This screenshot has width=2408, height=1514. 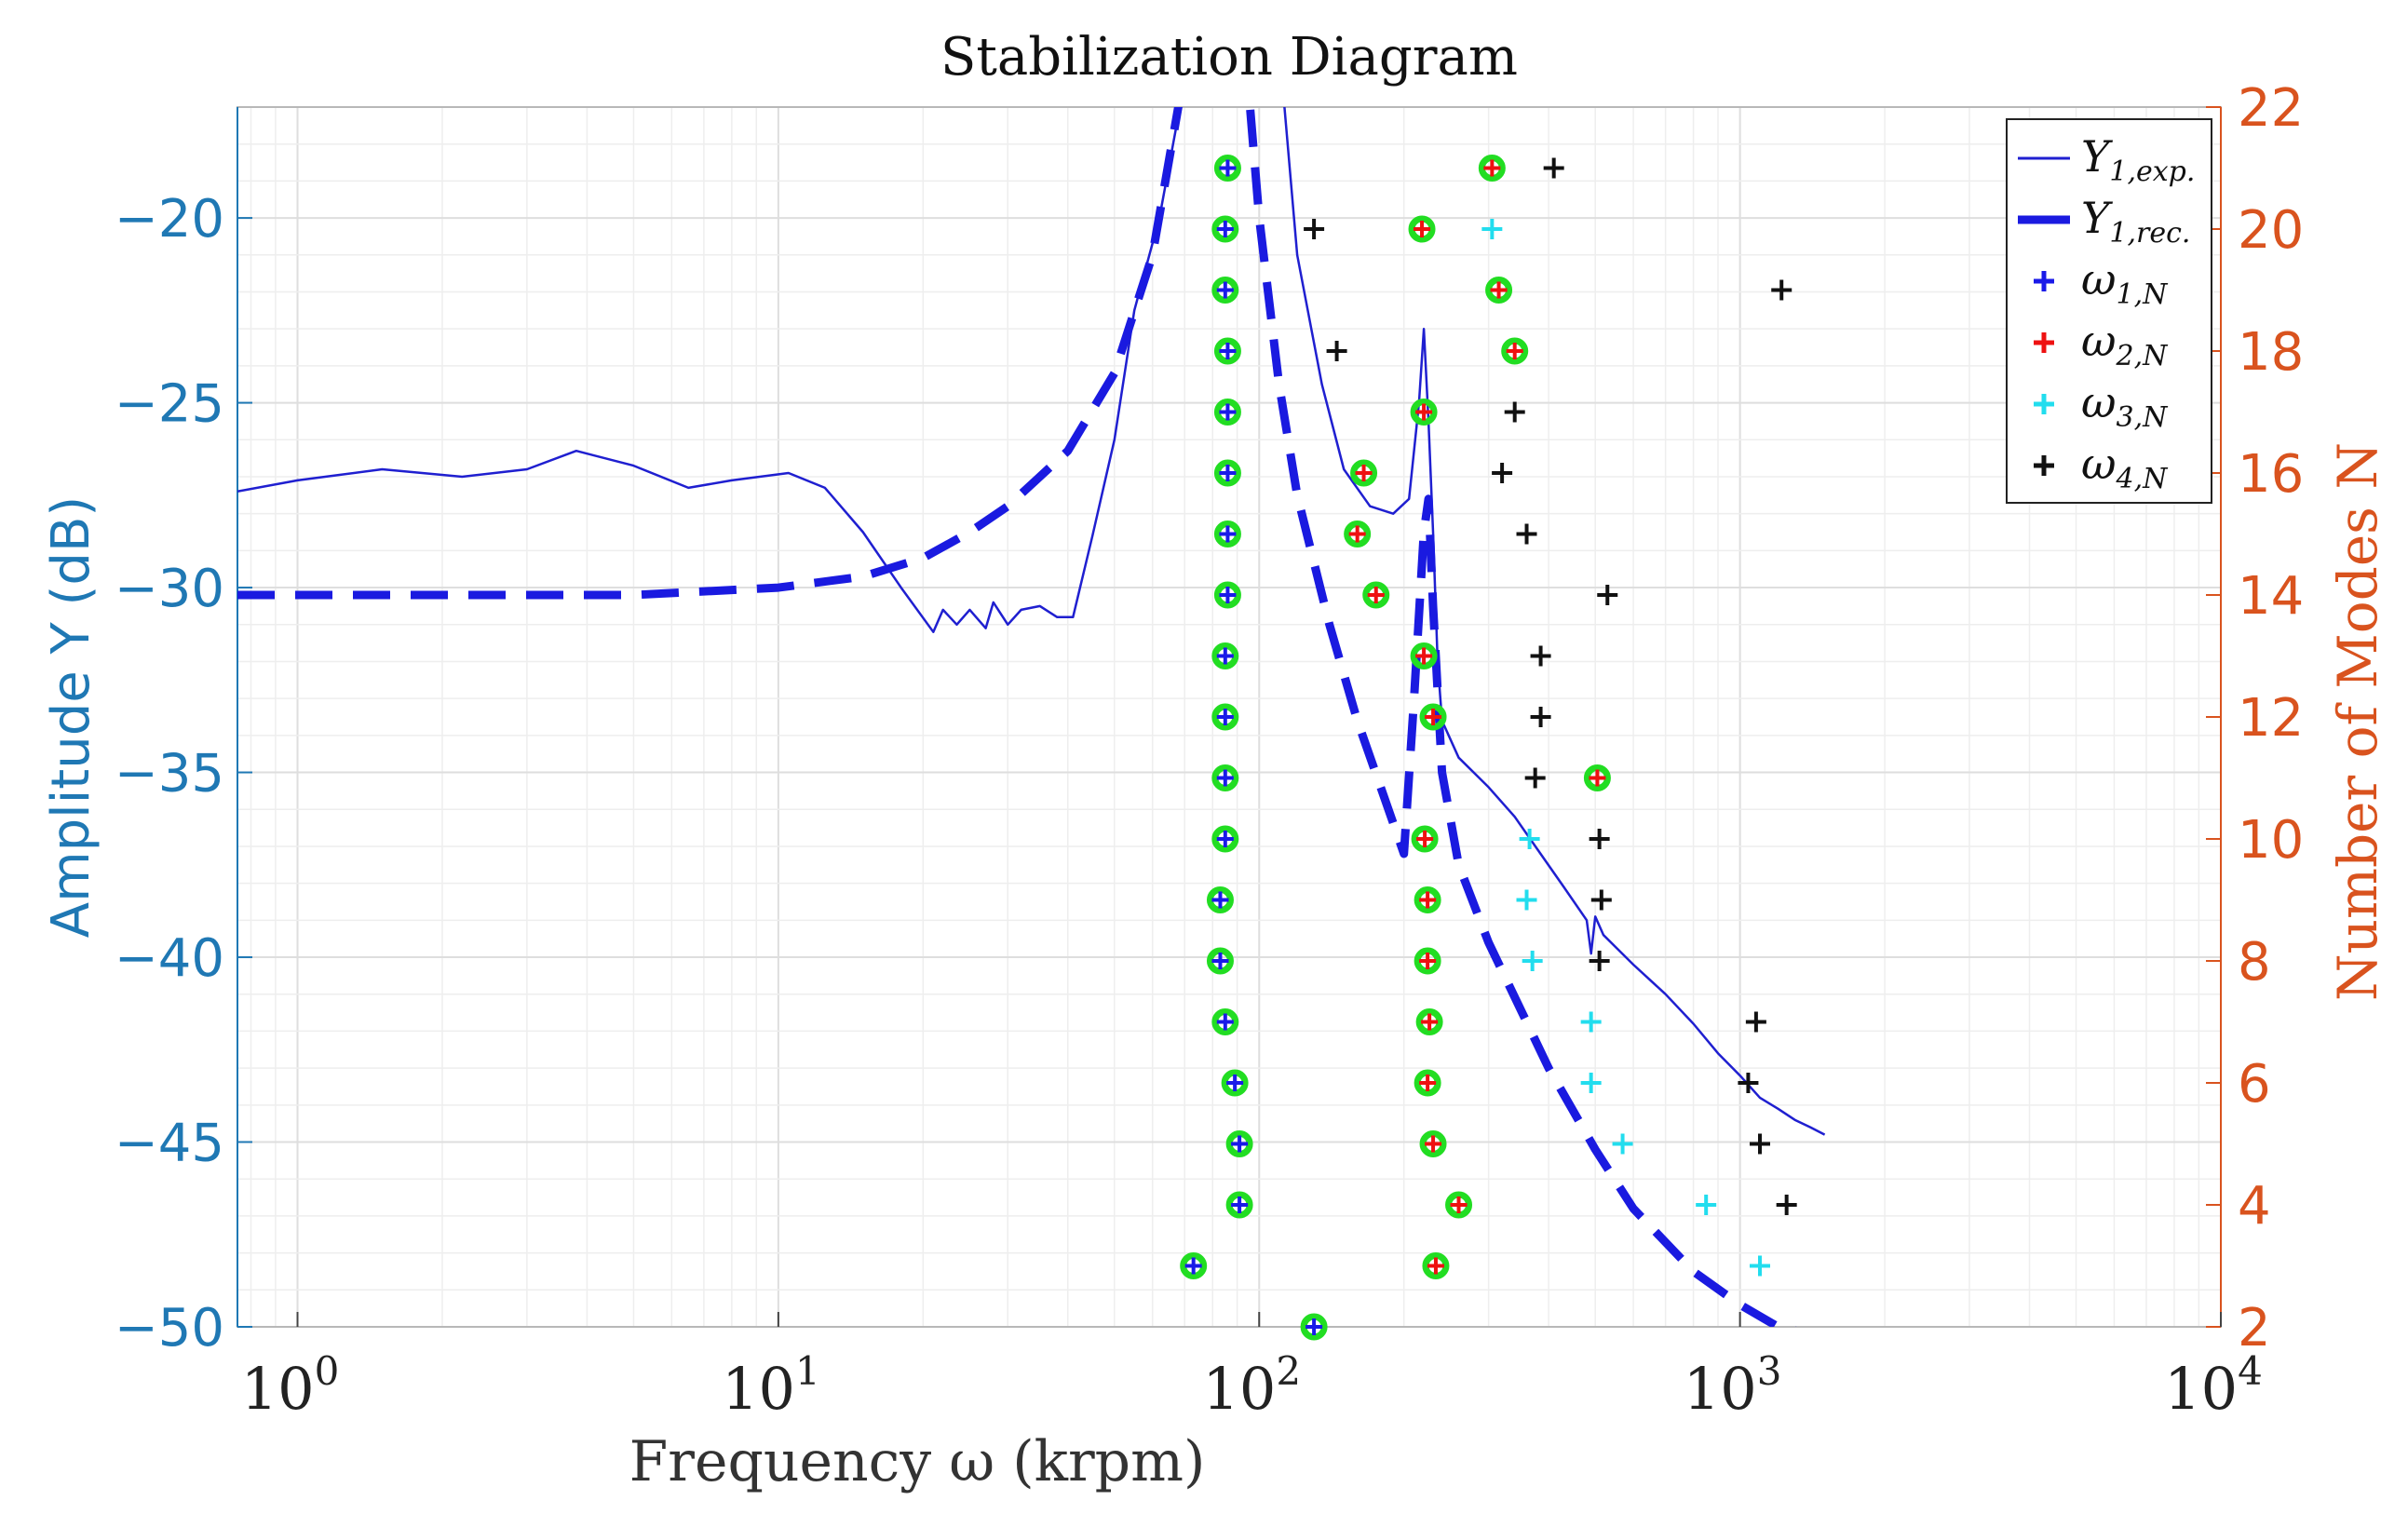 I want to click on right-y-axis: 22 20 18 16 14 12 10 8 6 4 2, so click(x=2255, y=718).